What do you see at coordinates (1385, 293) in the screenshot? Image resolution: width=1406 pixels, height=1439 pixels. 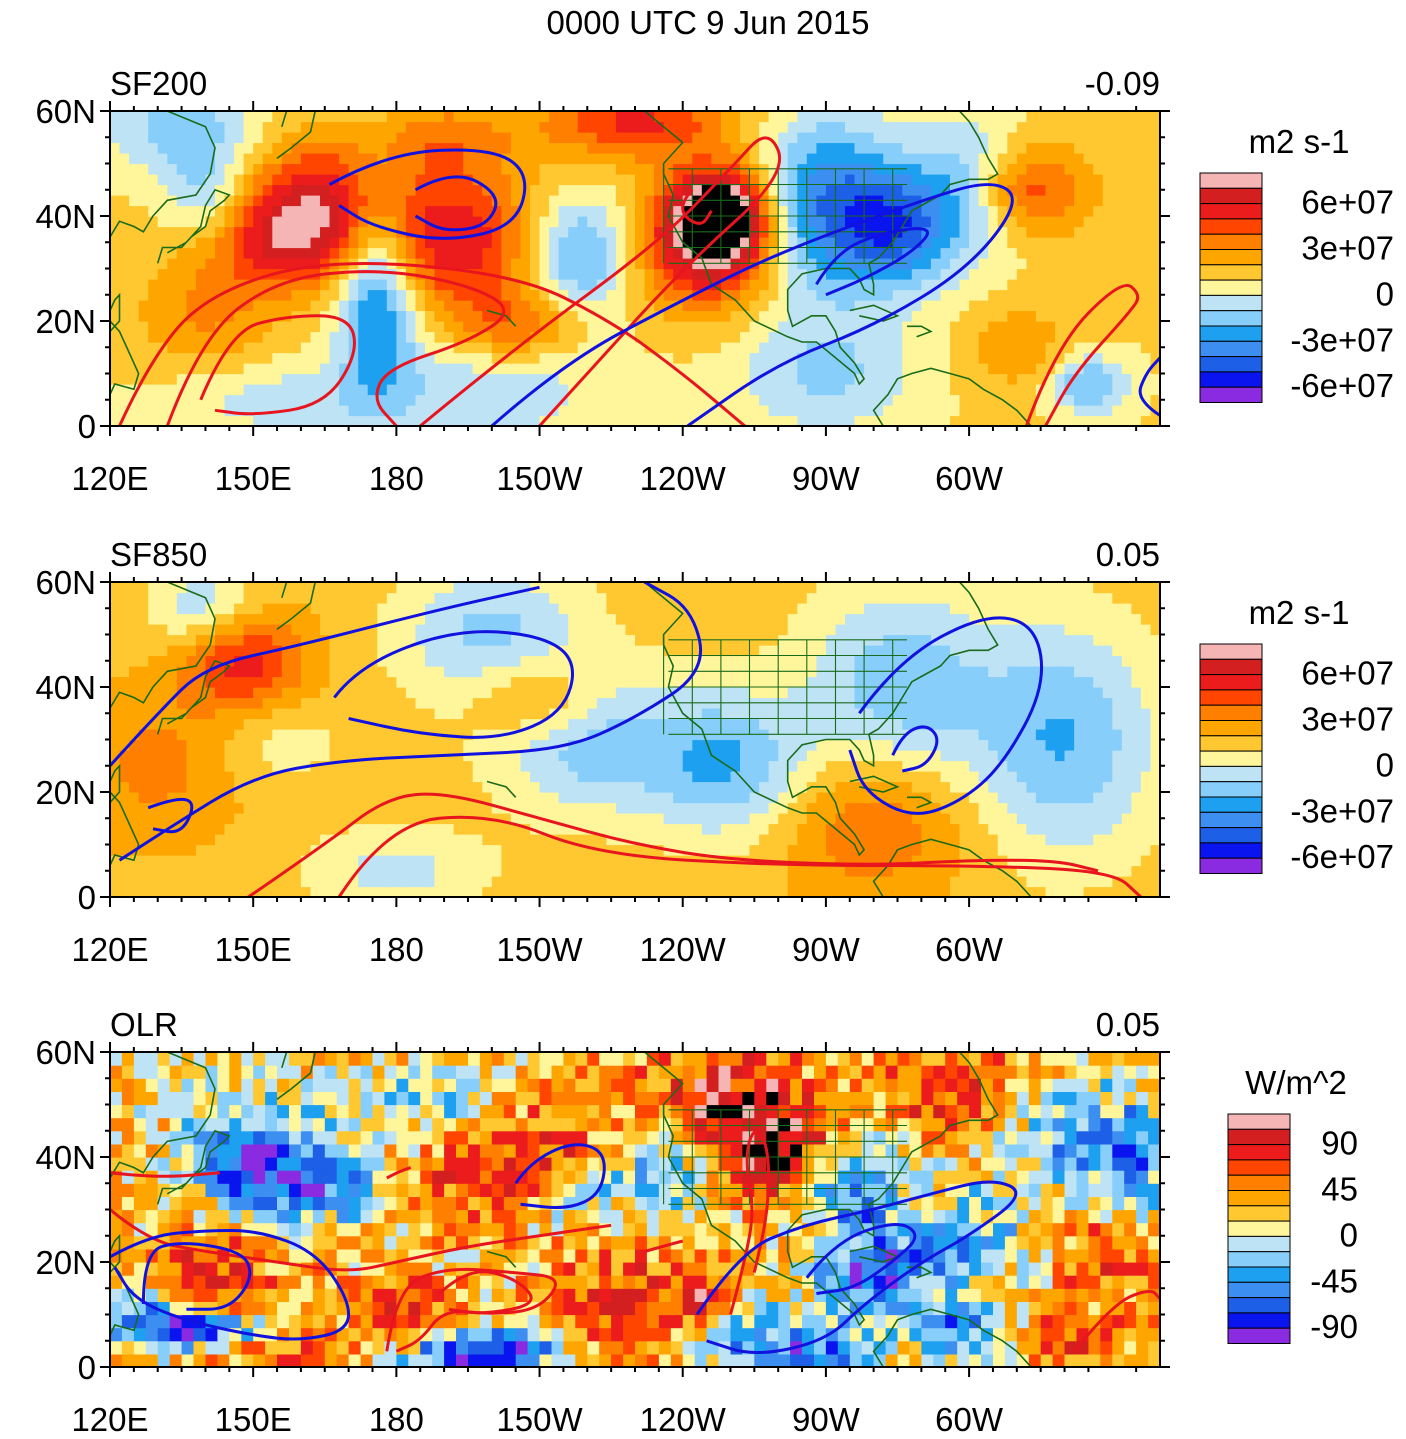 I see `colorbar-label: 0` at bounding box center [1385, 293].